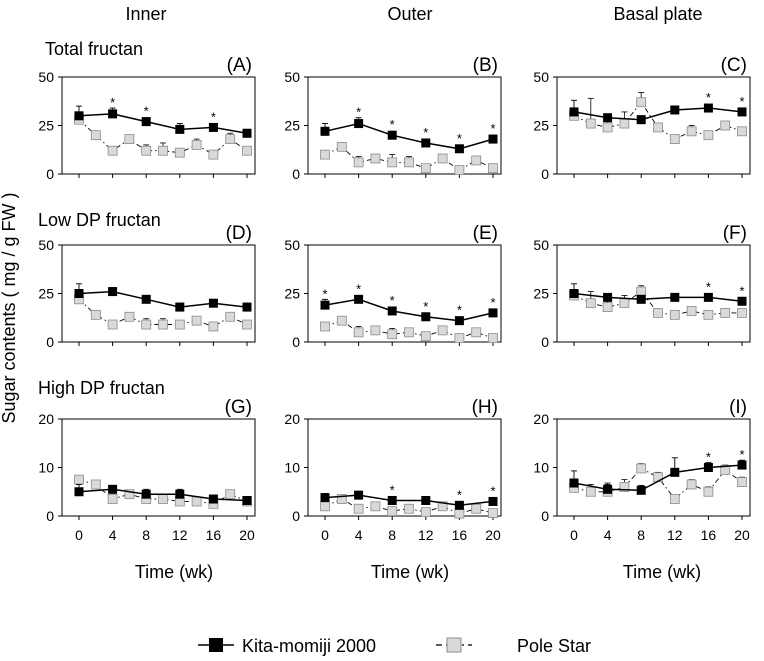 The height and width of the screenshot is (661, 764). Describe the element at coordinates (393, 286) in the screenshot. I see `panel-e: (E) 0 25 50 * * * * * *` at that location.